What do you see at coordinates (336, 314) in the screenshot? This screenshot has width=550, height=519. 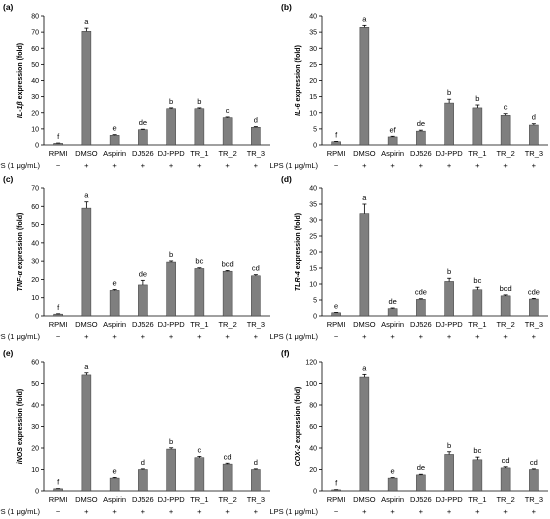 I see `bar-rpmi` at bounding box center [336, 314].